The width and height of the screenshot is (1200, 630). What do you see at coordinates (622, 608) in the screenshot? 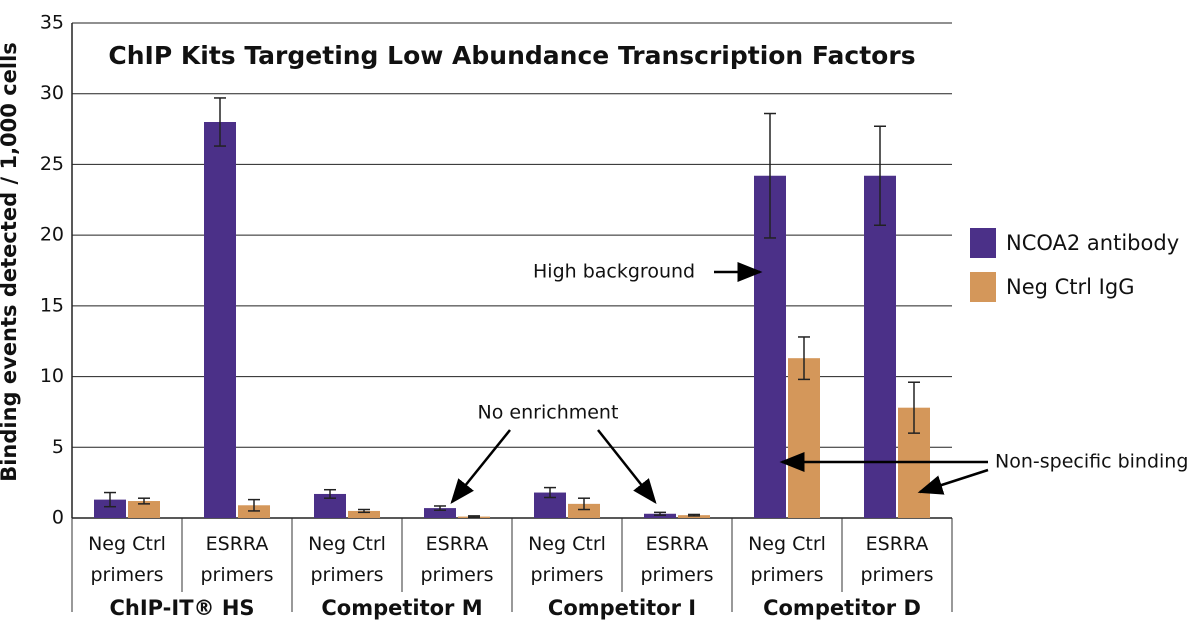
I see `group-label: Competitor I` at bounding box center [622, 608].